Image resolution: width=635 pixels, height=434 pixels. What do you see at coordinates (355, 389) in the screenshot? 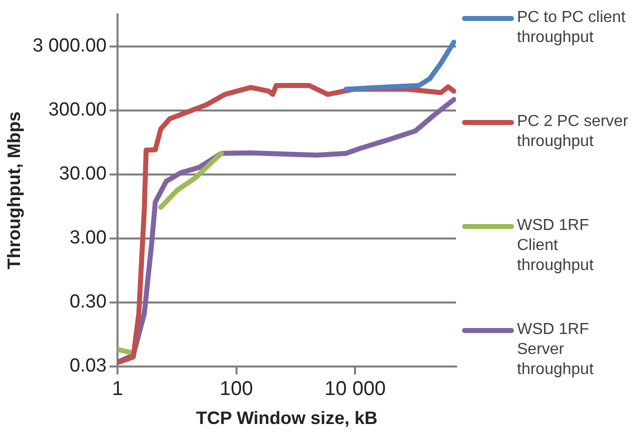
I see `x-tick-label: 10 000` at bounding box center [355, 389].